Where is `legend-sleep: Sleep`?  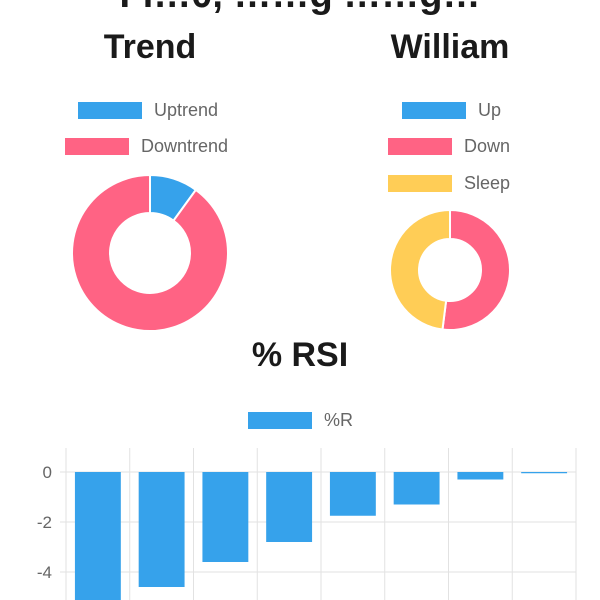
legend-sleep: Sleep is located at coordinates (449, 183).